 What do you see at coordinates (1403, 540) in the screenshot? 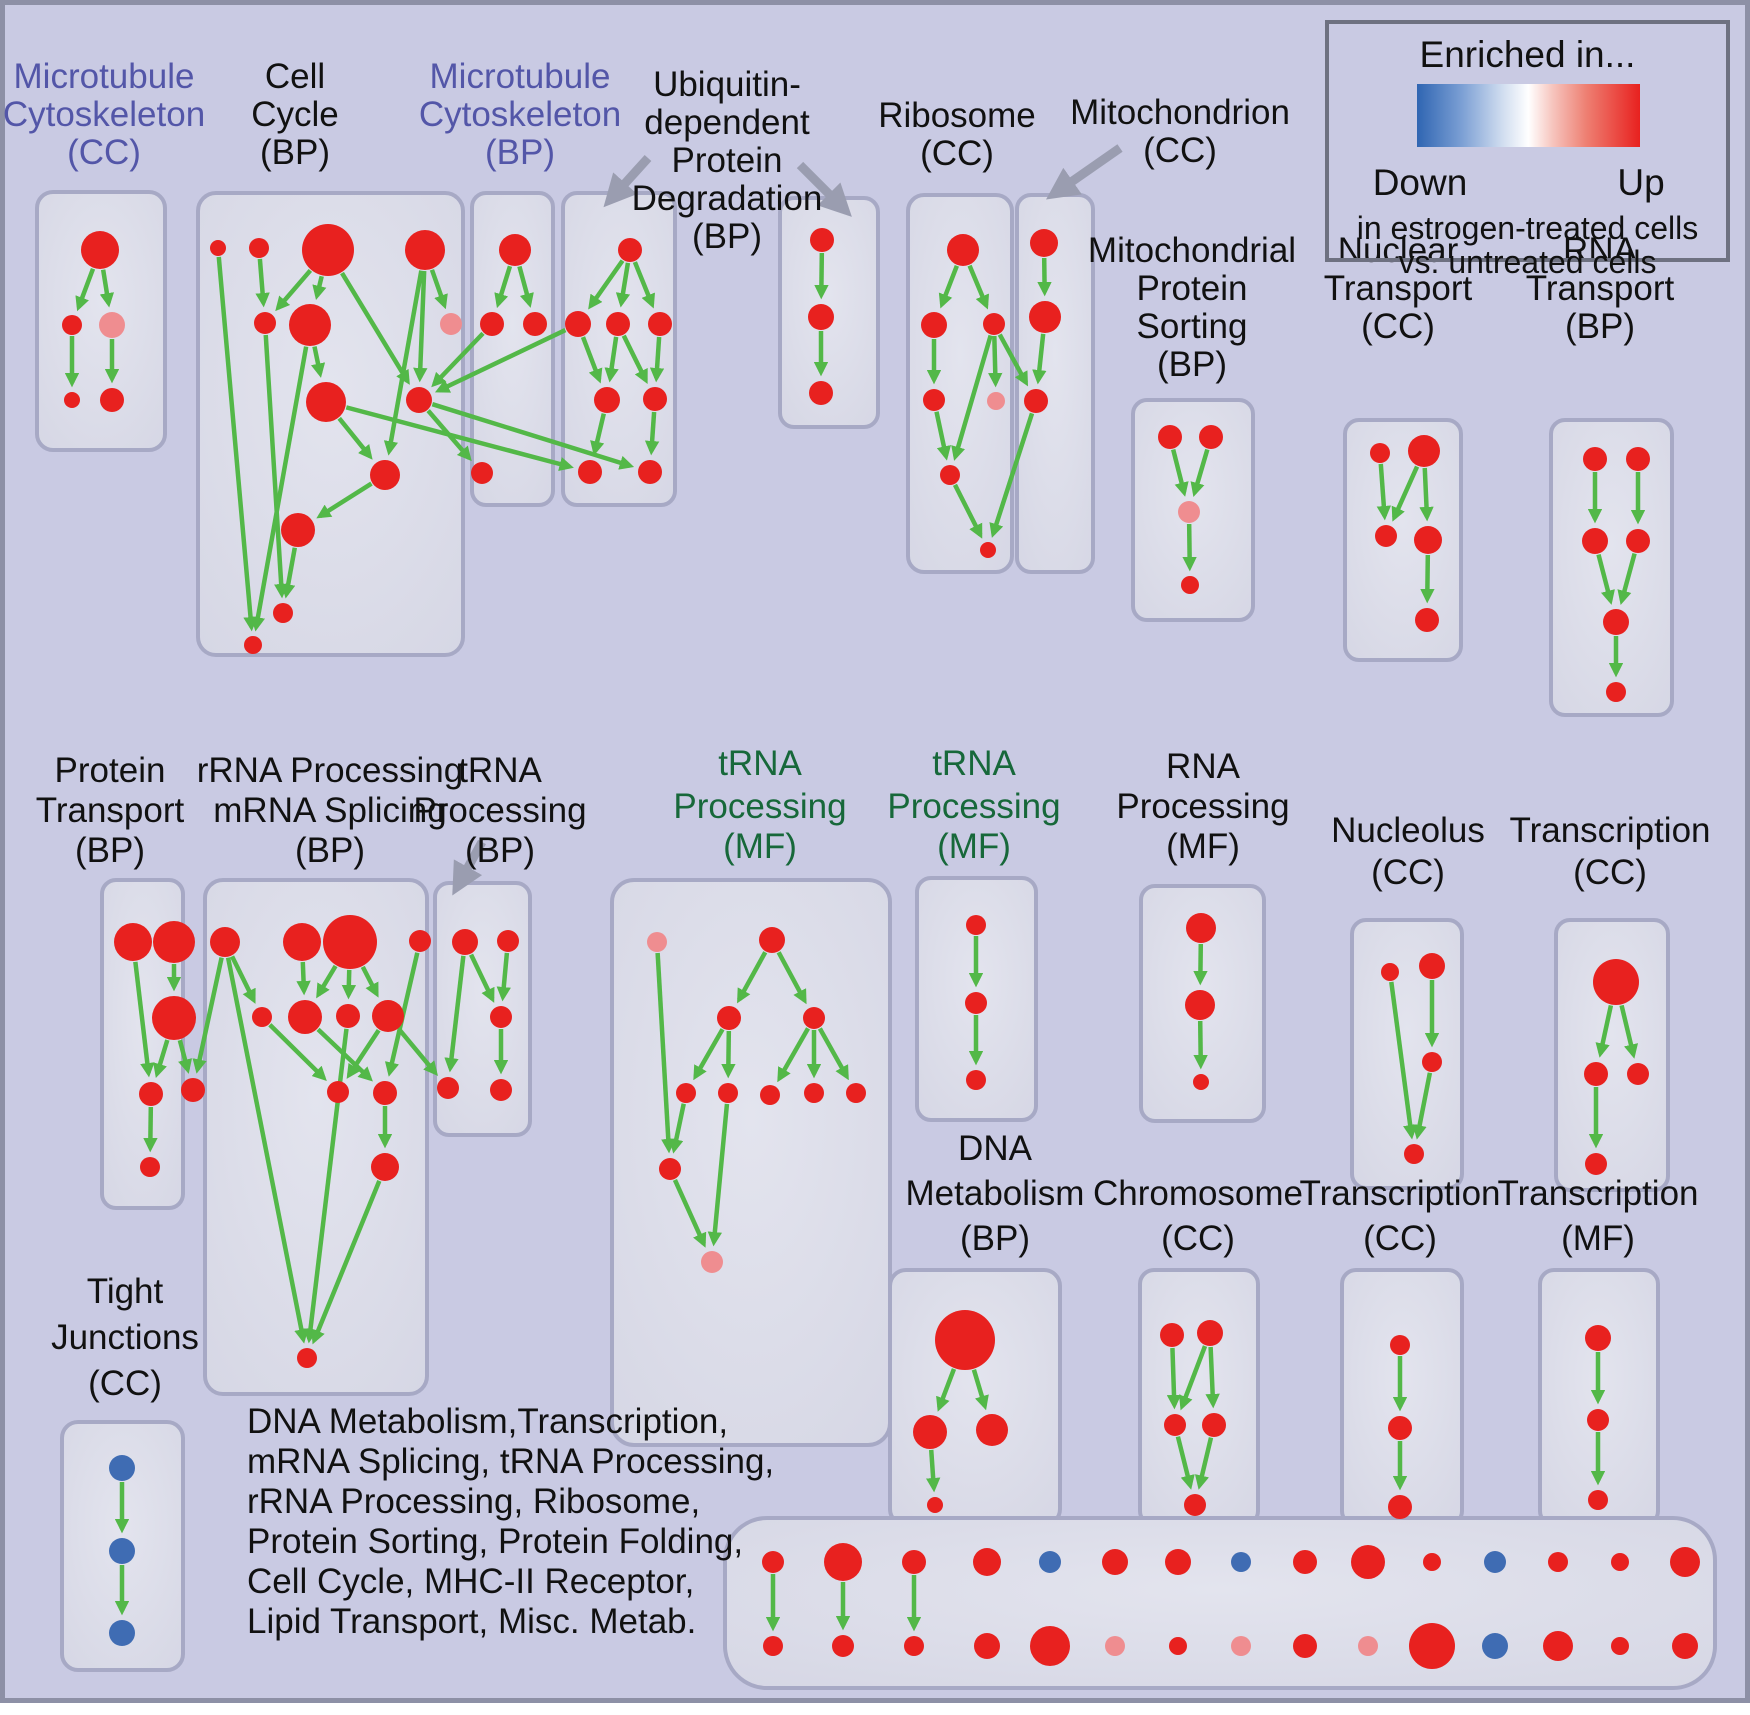
I see `cluster-box-nuclear-transport-cc` at bounding box center [1403, 540].